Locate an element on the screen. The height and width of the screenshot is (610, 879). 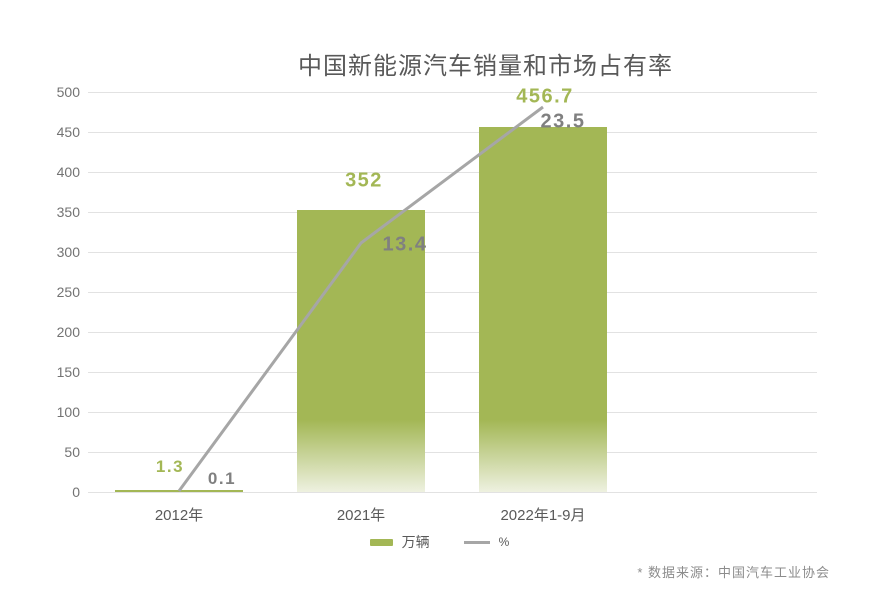
y-axis-tick-350: 350 is located at coordinates (68, 212).